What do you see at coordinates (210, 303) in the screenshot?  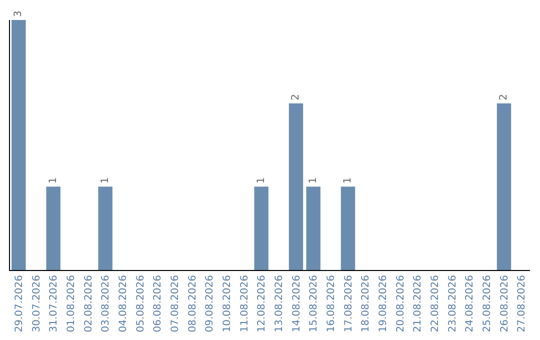 I see `x-tick-label: 09.08.2026` at bounding box center [210, 303].